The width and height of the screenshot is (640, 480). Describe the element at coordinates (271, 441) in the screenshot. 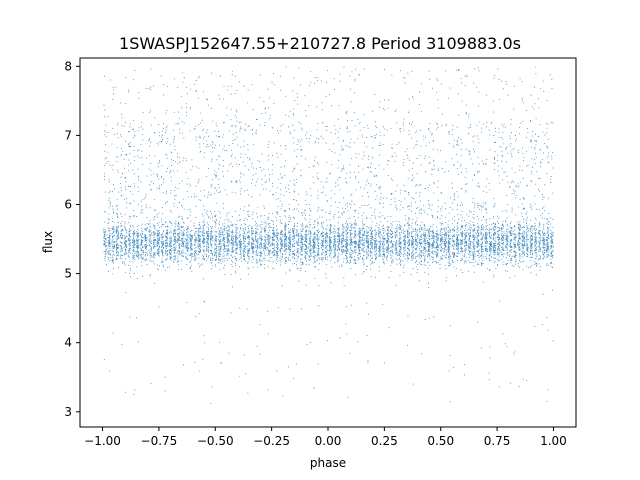

I see `x-tick-label: −0.25` at that location.